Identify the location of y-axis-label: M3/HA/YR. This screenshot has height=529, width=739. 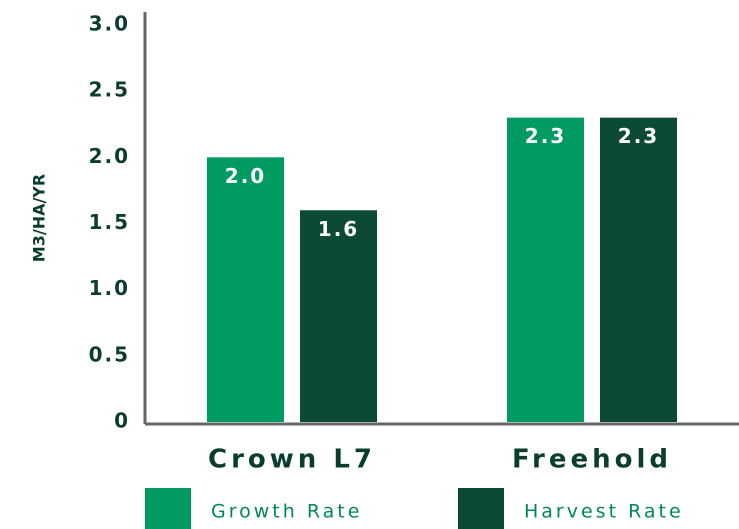
(39, 218).